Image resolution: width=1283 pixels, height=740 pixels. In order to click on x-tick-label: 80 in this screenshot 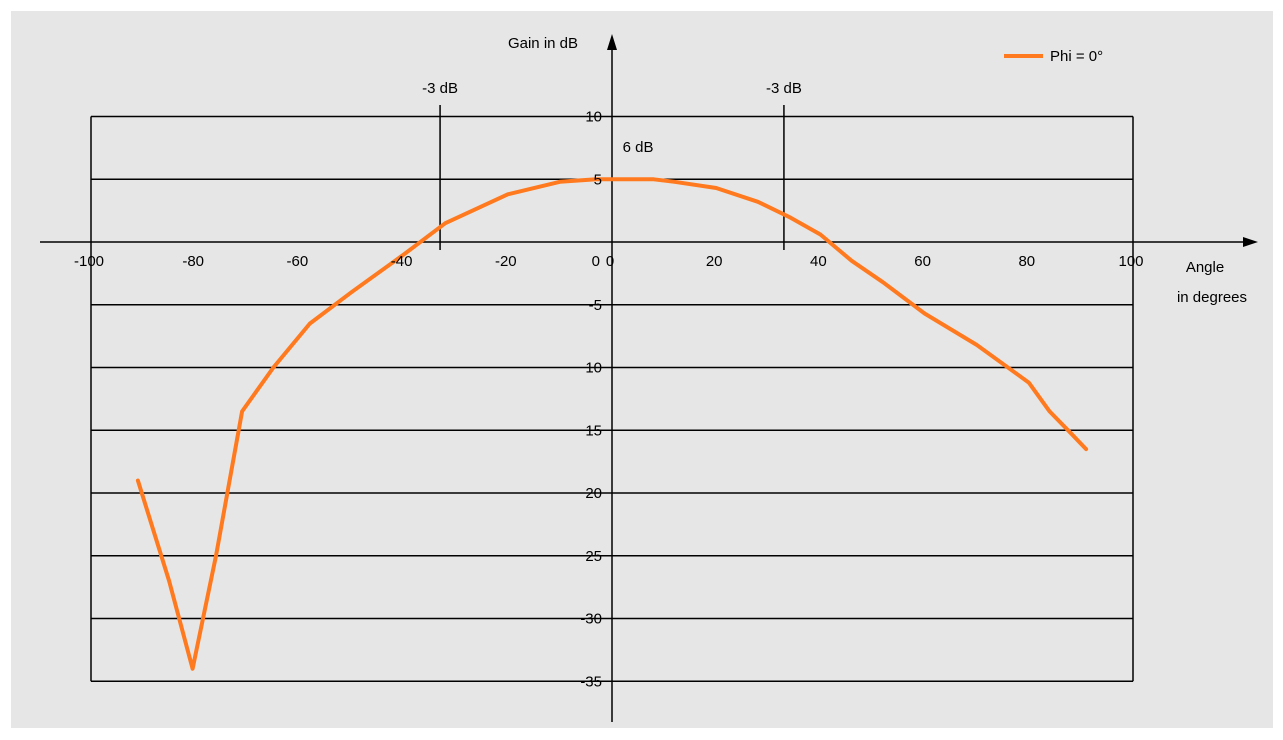, I will do `click(1026, 261)`.